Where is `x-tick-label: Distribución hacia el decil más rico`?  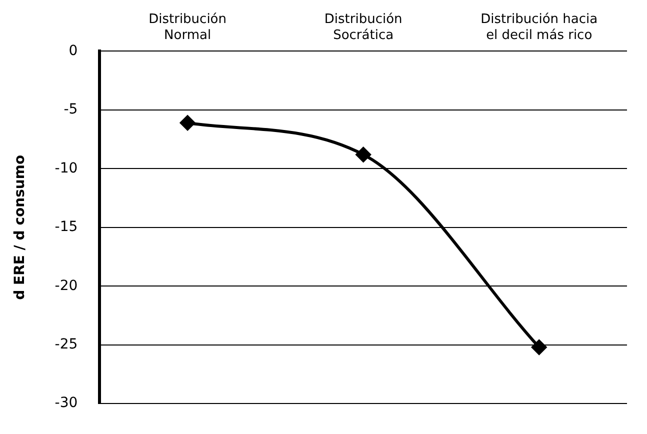
x-tick-label: Distribución hacia el decil más rico is located at coordinates (539, 27).